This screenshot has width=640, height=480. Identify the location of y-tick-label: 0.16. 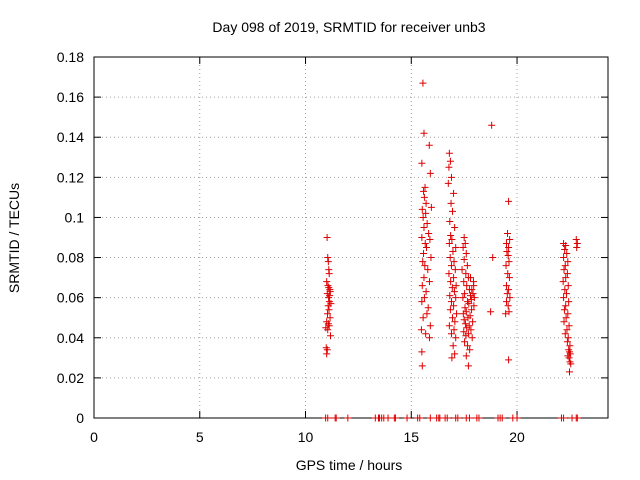
(70, 97).